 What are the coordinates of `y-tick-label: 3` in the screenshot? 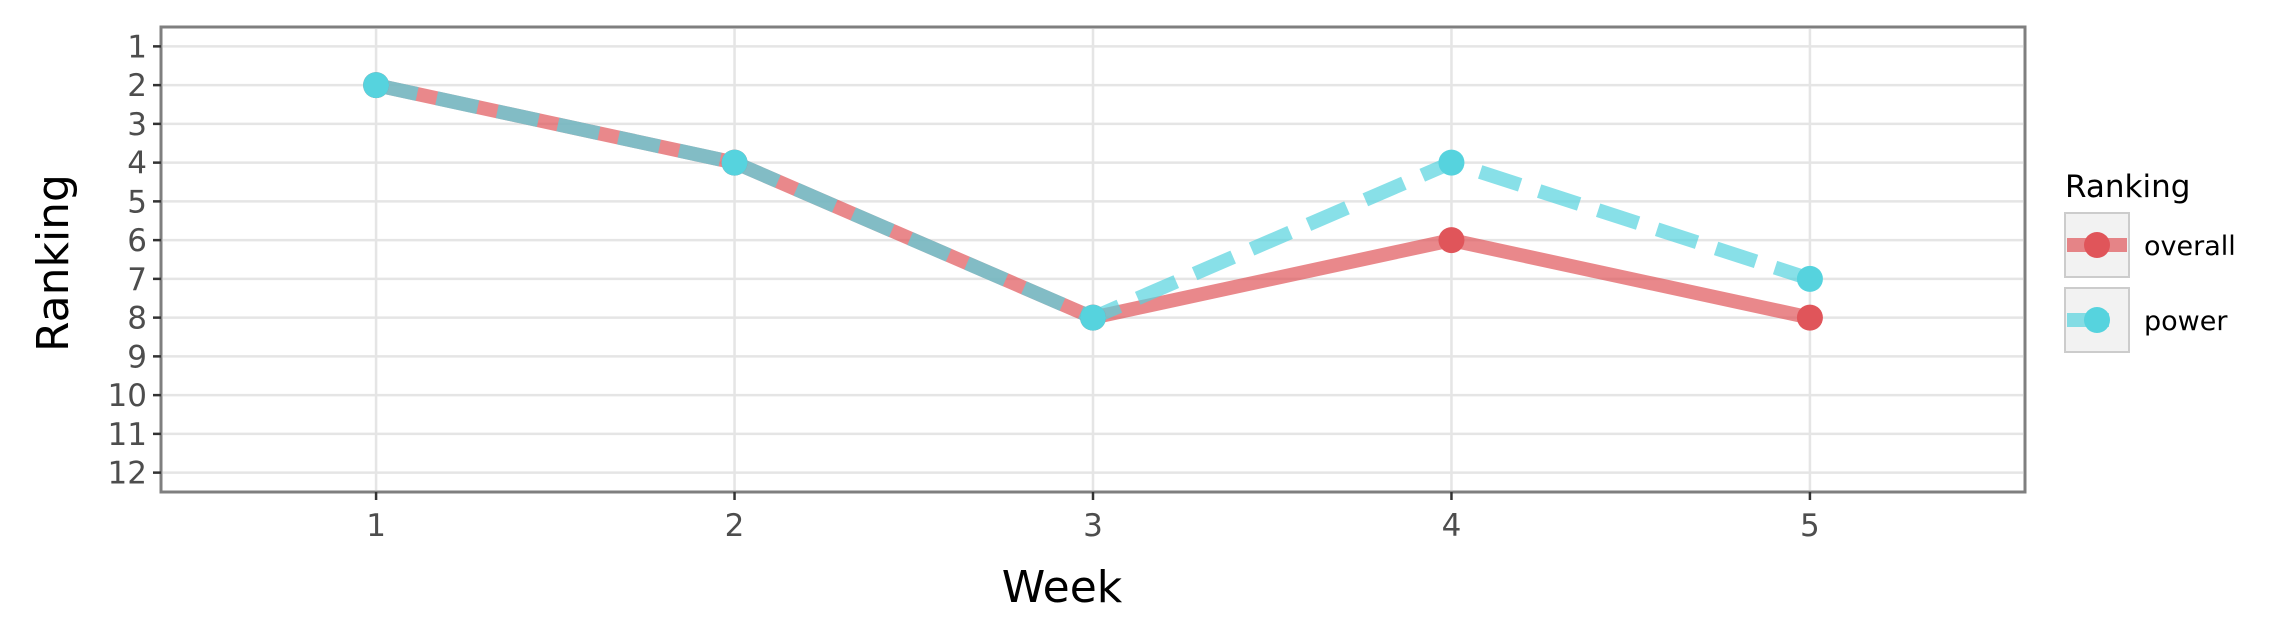 It's located at (137, 125).